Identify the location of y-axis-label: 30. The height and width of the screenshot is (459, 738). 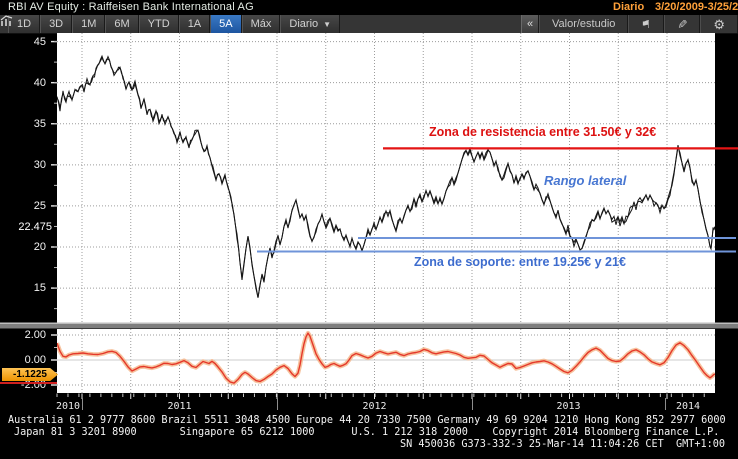
(39, 164).